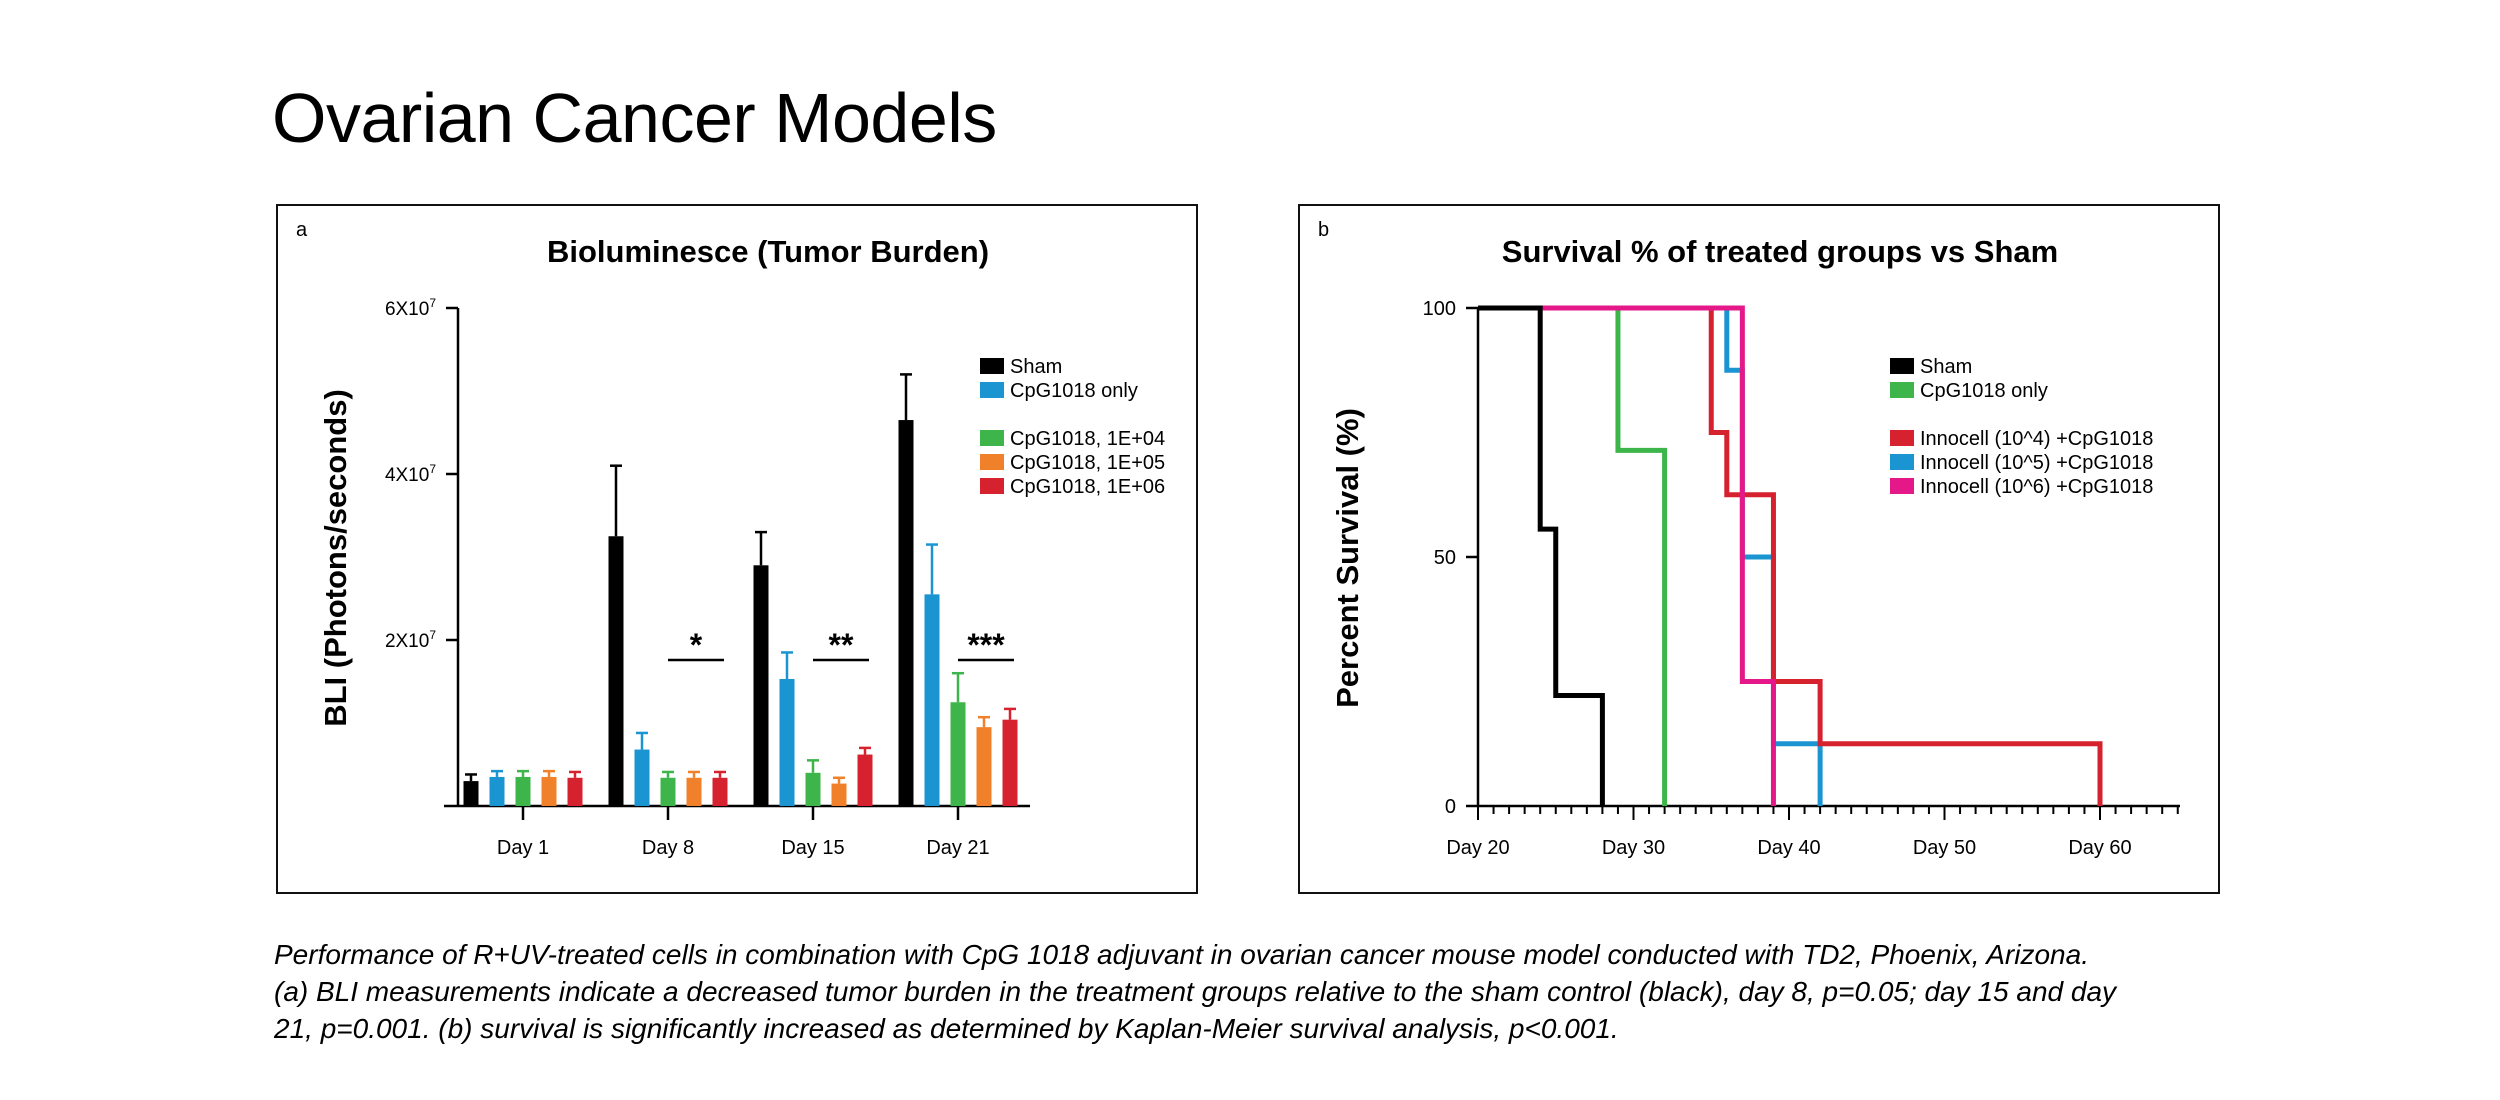 The height and width of the screenshot is (1100, 2500). I want to click on y-tick-label: 4X107, so click(410, 474).